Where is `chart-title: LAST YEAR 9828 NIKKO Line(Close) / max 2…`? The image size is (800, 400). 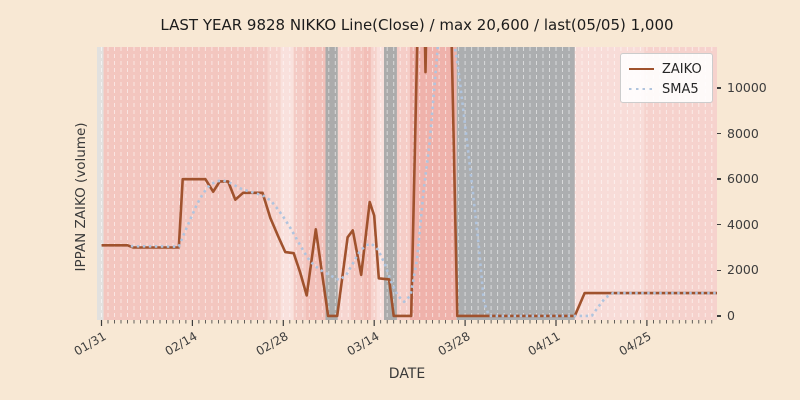
chart-title: LAST YEAR 9828 NIKKO Line(Close) / max 2… is located at coordinates (417, 25).